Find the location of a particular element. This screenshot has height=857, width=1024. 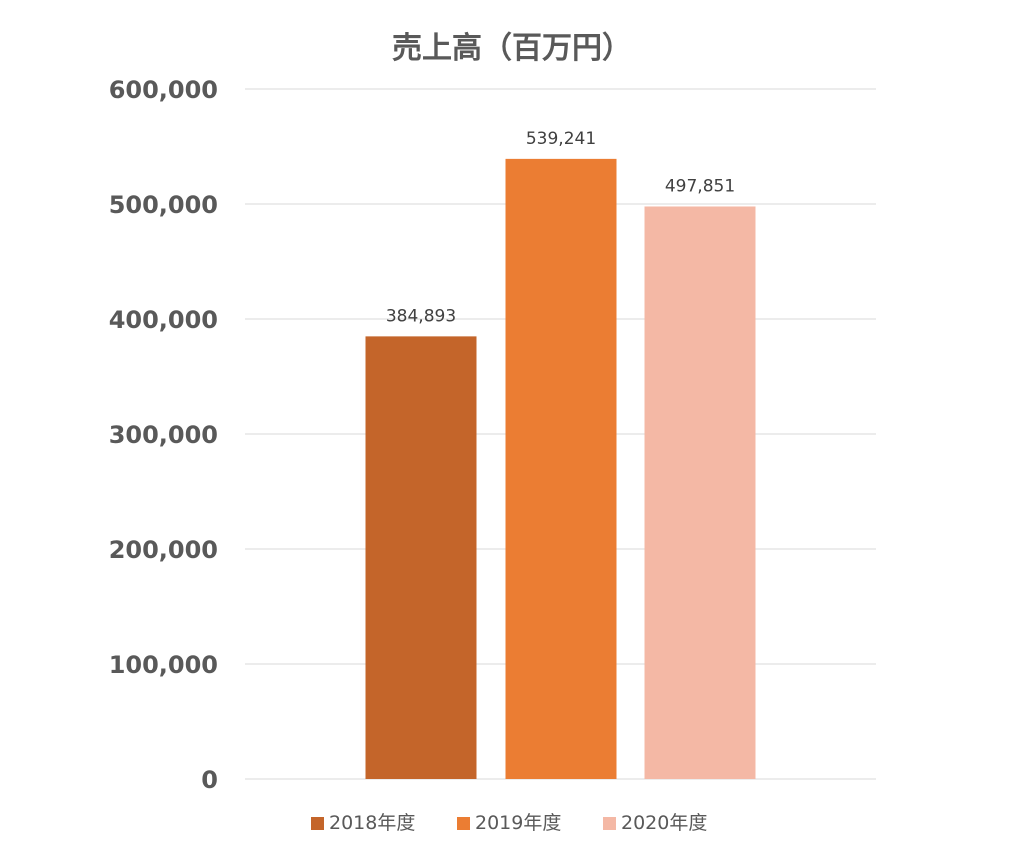

y-tick-label: 200,000 is located at coordinates (163, 550).